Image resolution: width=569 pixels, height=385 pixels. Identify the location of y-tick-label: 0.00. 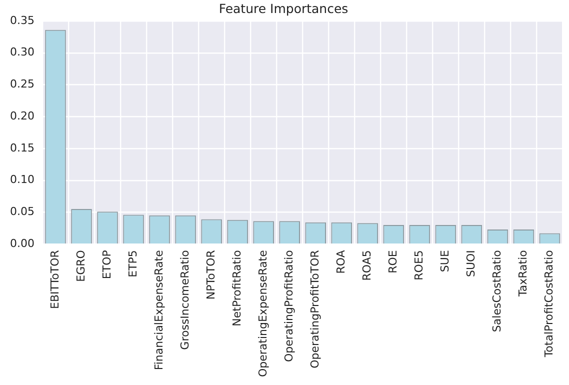
(22, 243).